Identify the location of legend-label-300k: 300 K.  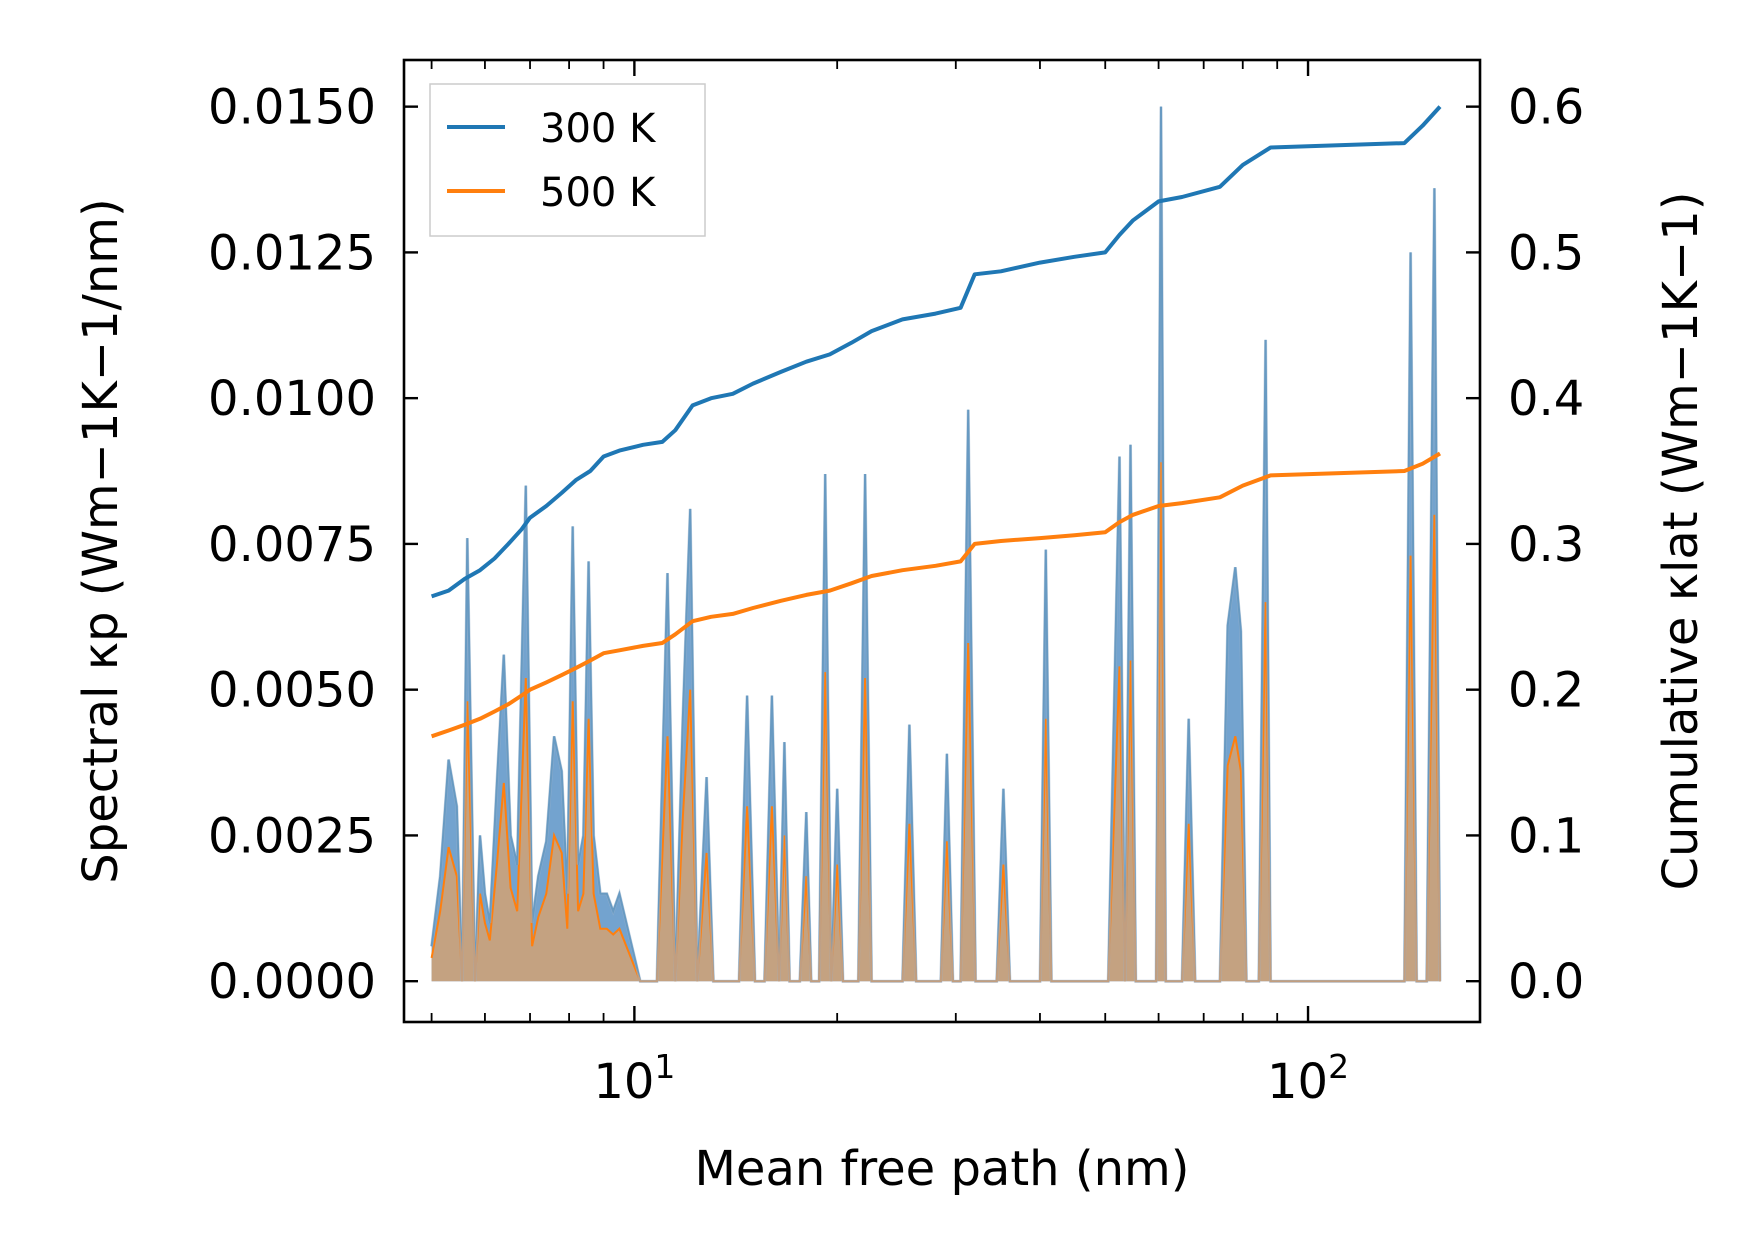
(598, 129).